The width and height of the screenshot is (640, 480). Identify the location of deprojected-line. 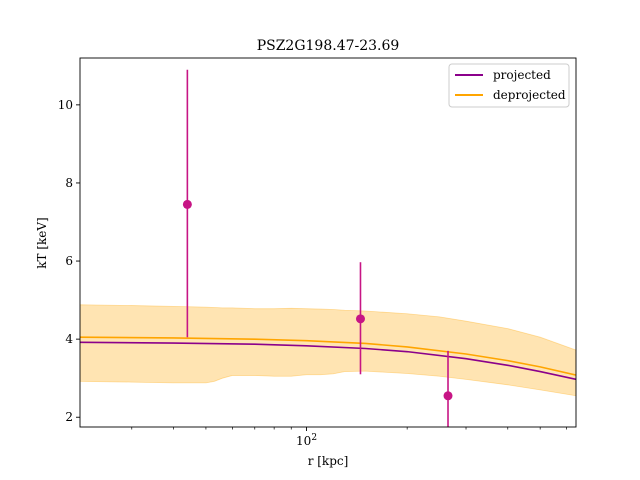
(328, 356).